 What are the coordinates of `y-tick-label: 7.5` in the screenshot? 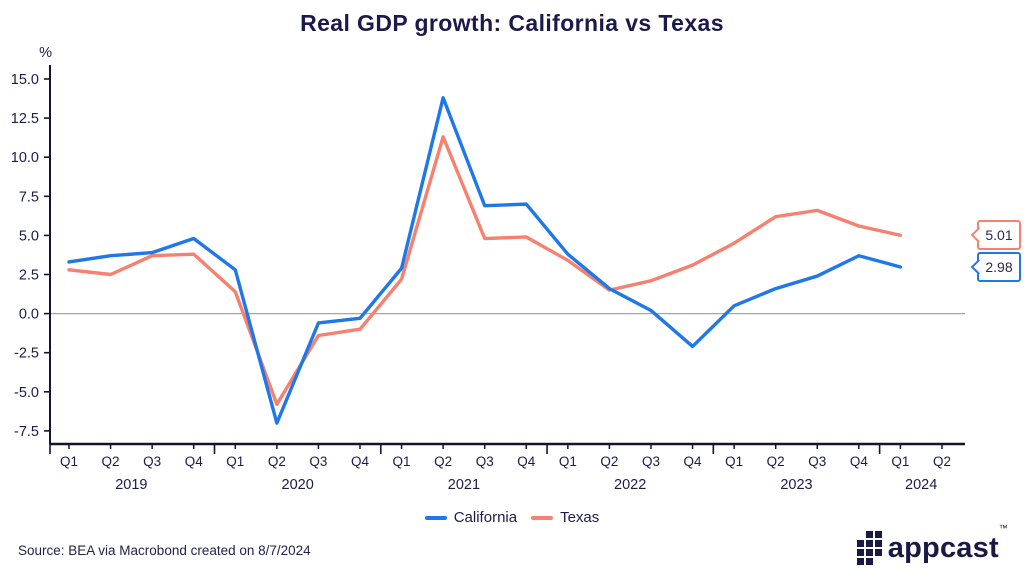 It's located at (29, 197).